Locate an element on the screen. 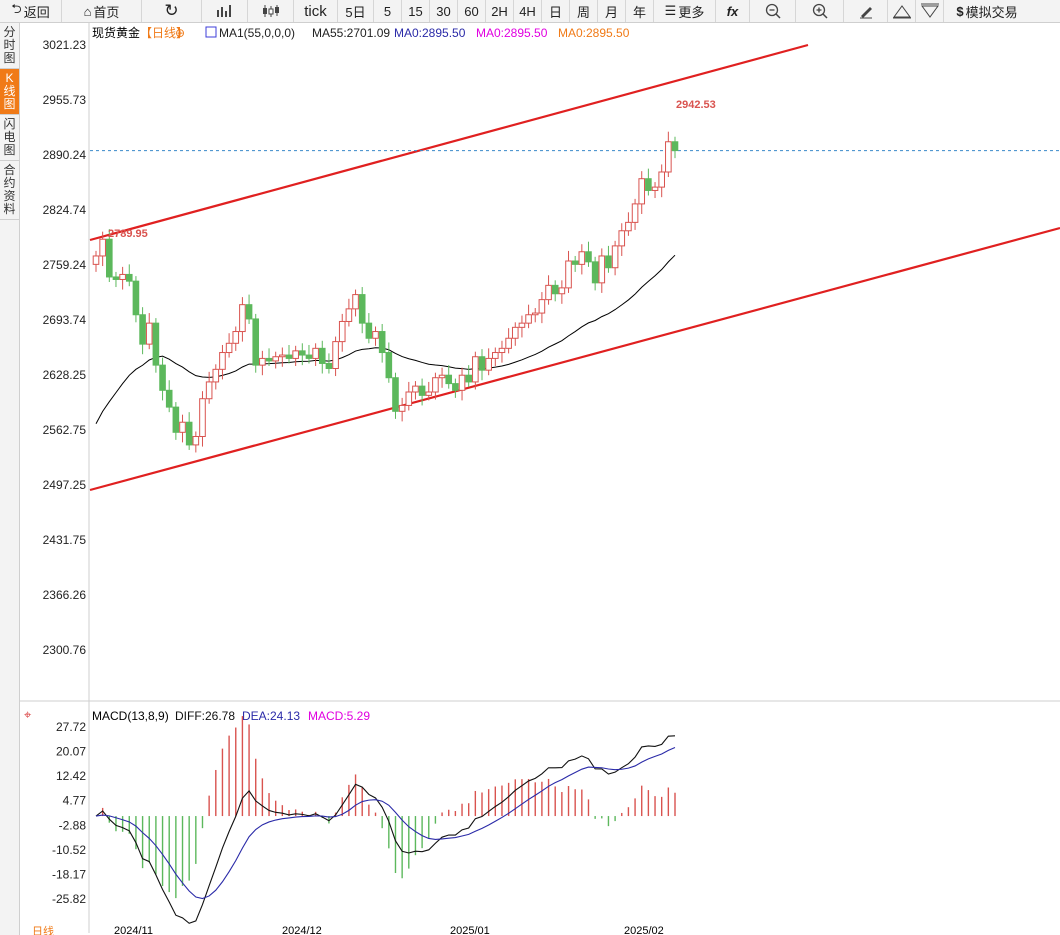 Image resolution: width=1060 pixels, height=935 pixels. tick-label: tick is located at coordinates (315, 11).